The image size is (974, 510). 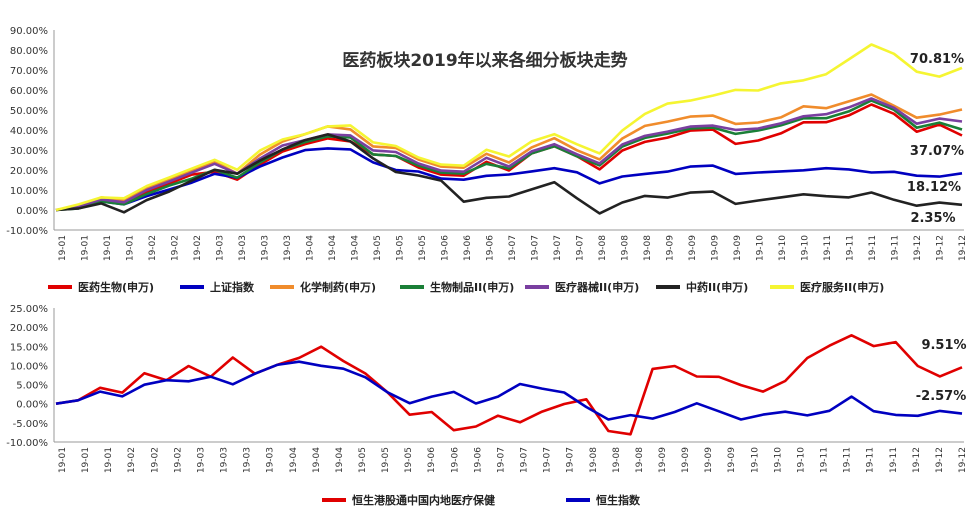 I want to click on end-value-label: 9.51%, so click(x=943, y=345).